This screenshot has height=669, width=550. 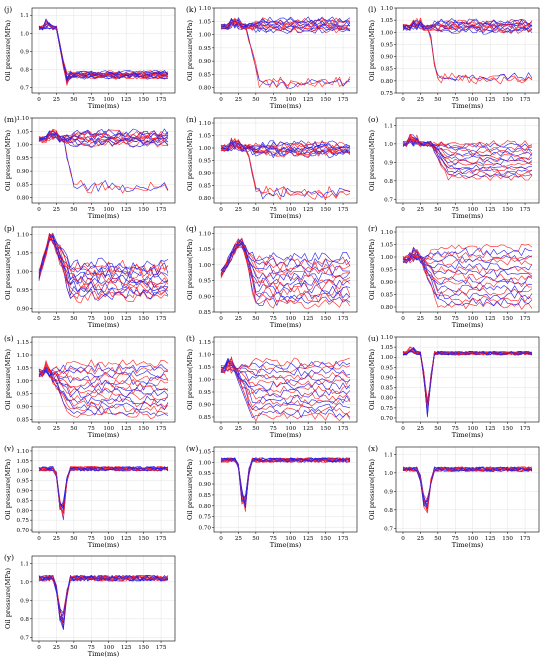 I want to click on panel-label: (m), so click(x=10, y=119).